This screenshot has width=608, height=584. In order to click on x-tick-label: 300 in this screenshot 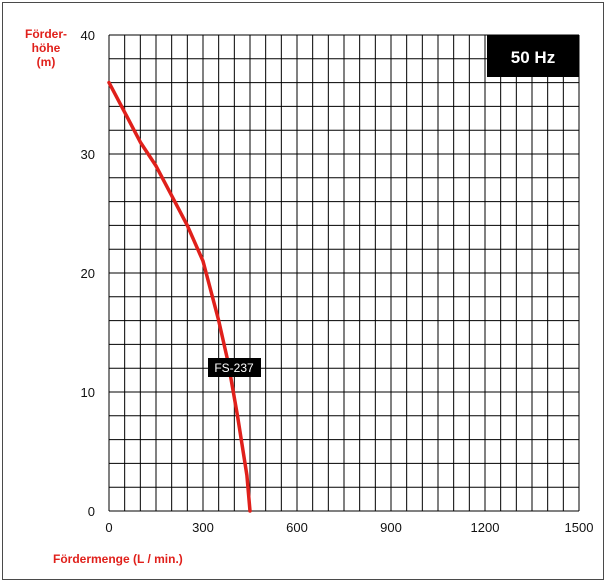, I will do `click(203, 527)`.